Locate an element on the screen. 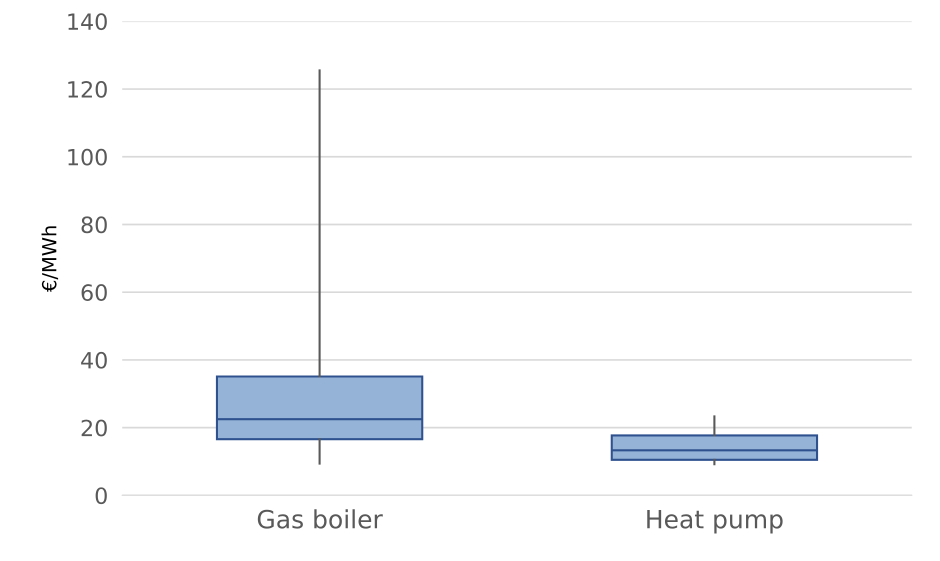 Image resolution: width=940 pixels, height=561 pixels. y-tick-label: 60 is located at coordinates (94, 292).